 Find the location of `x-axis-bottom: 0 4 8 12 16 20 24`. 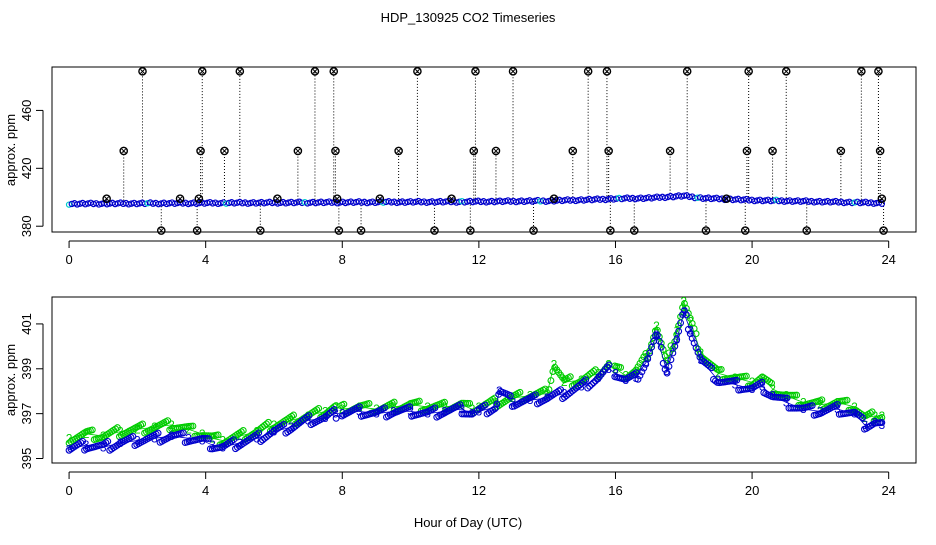

x-axis-bottom: 0 4 8 12 16 20 24 is located at coordinates (480, 484).